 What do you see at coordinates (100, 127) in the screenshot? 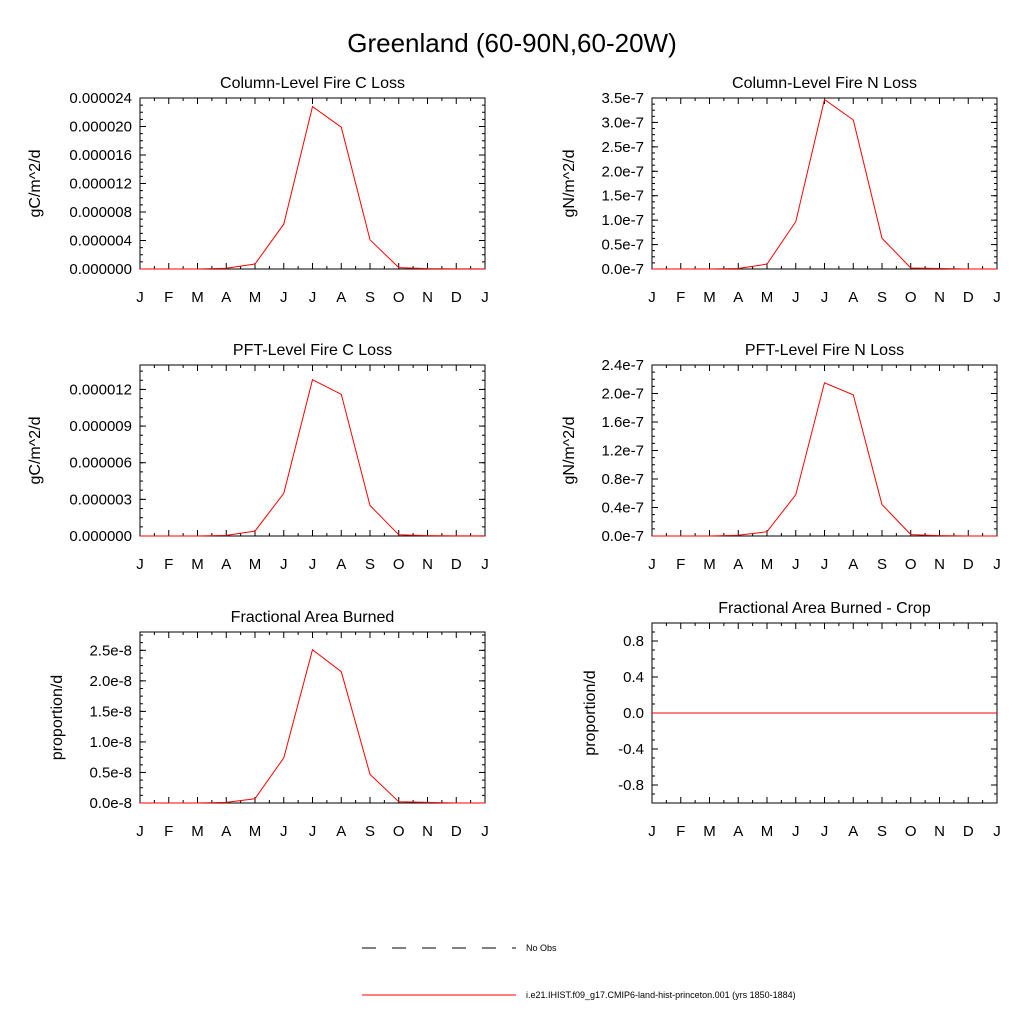
I see `y-tick-label: 0.000020` at bounding box center [100, 127].